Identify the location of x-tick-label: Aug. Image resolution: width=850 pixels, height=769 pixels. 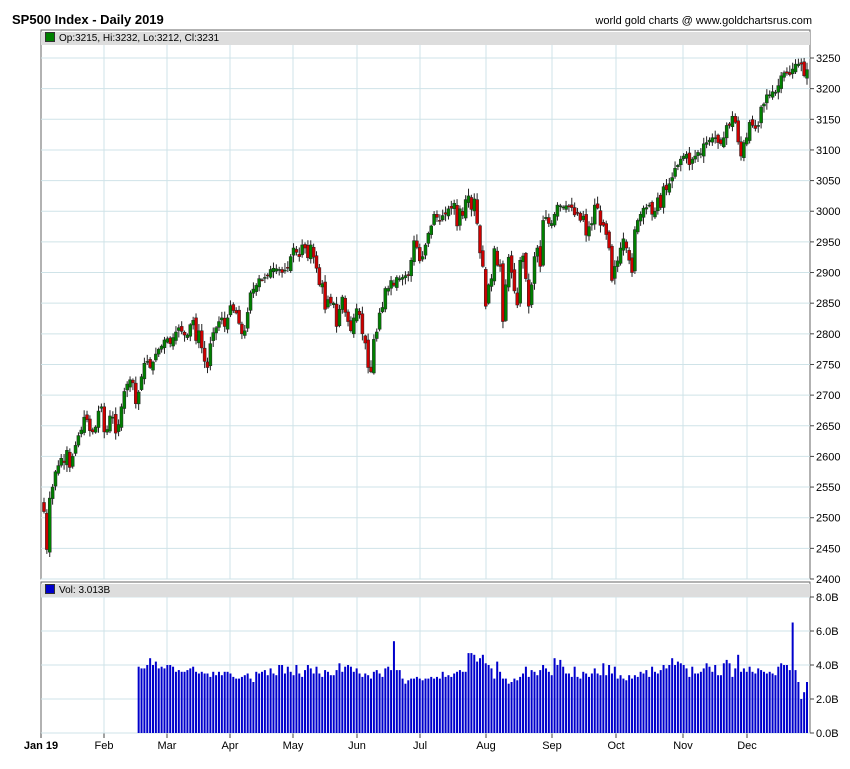
(486, 746).